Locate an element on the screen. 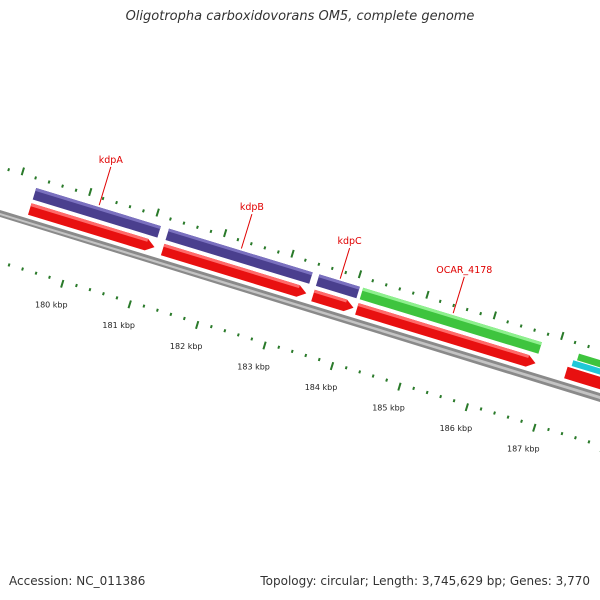  scale-tick-label: 183 kbp is located at coordinates (253, 366).